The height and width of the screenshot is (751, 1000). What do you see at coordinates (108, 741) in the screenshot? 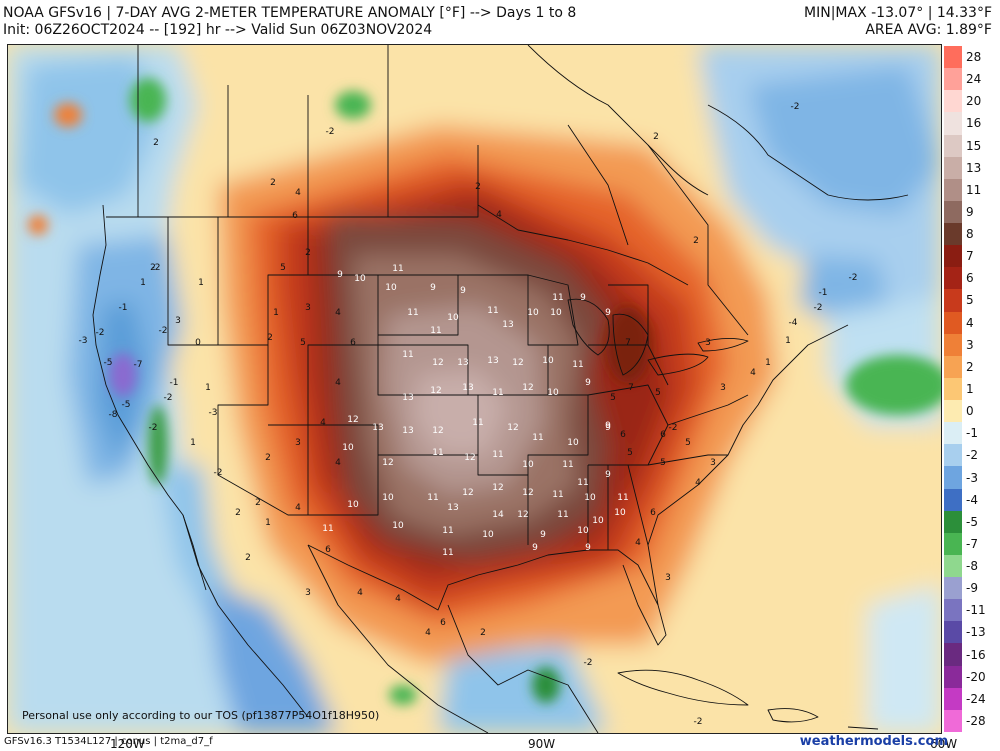
I see `model-info: GFSv16.3 T1534L127 | conus | t2ma_d7_f` at bounding box center [108, 741].